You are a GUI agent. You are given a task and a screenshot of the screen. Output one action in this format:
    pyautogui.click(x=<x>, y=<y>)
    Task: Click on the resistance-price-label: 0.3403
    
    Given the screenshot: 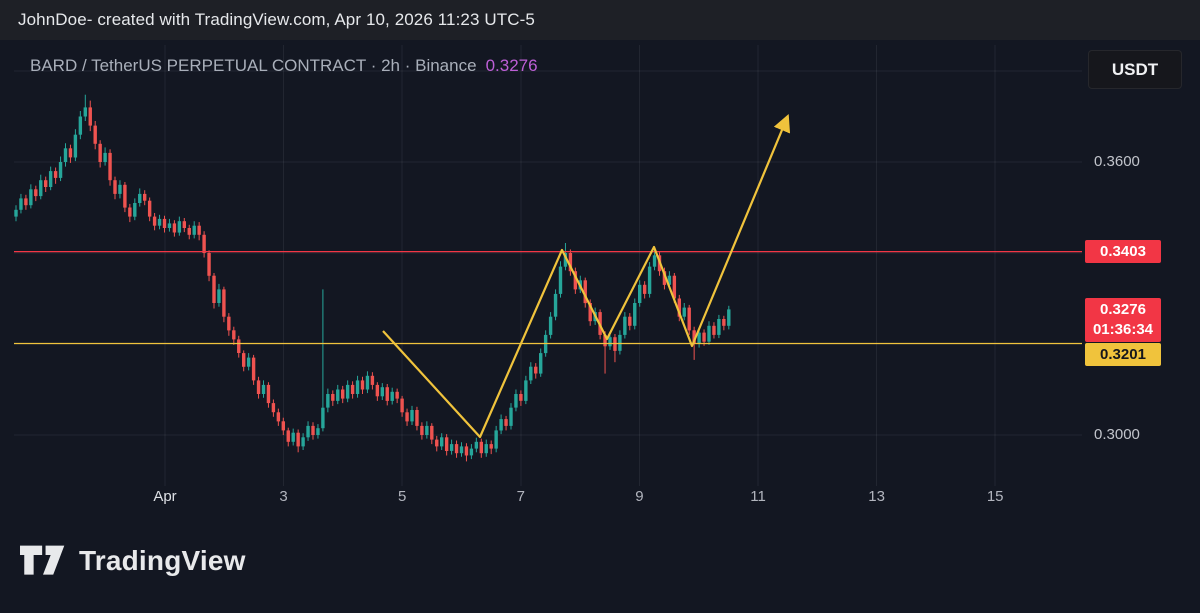 What is the action you would take?
    pyautogui.click(x=1123, y=251)
    